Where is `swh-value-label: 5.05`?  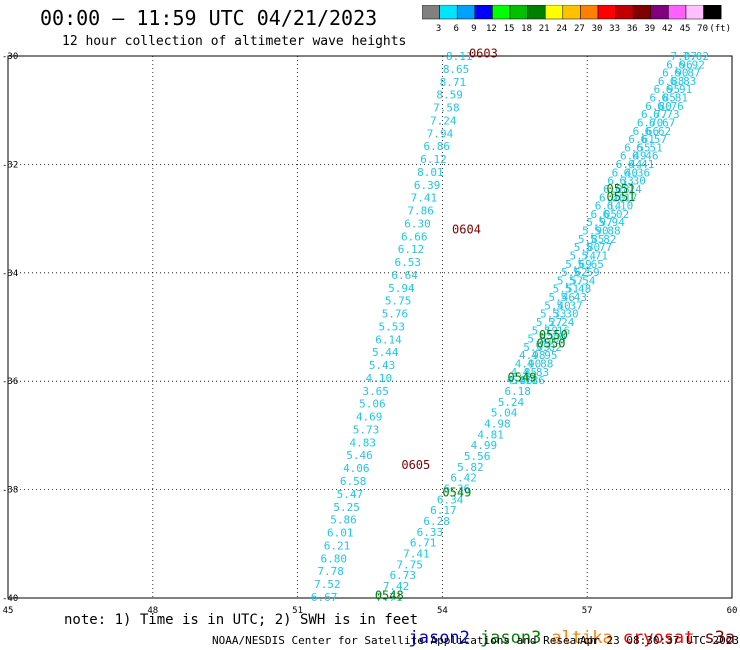 swh-value-label: 5.05 is located at coordinates (536, 347).